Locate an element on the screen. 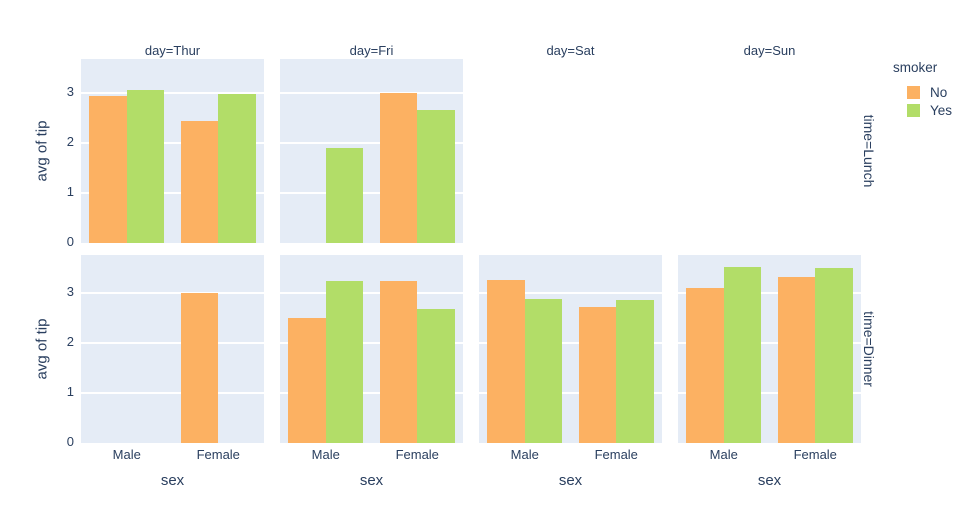 Image resolution: width=971 pixels, height=525 pixels. legend-title: smoker is located at coordinates (915, 67).